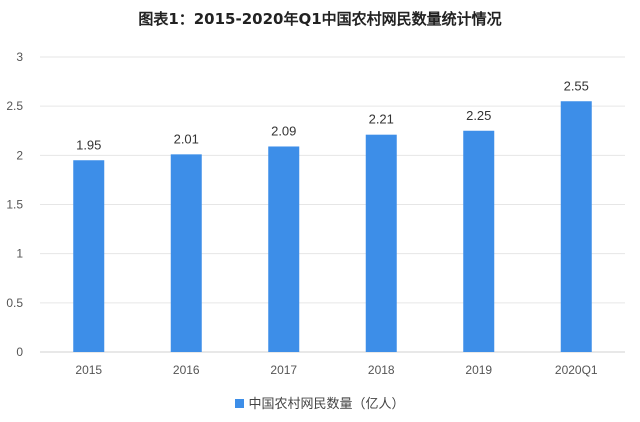  What do you see at coordinates (14, 303) in the screenshot?
I see `y-tick-label: 0.5` at bounding box center [14, 303].